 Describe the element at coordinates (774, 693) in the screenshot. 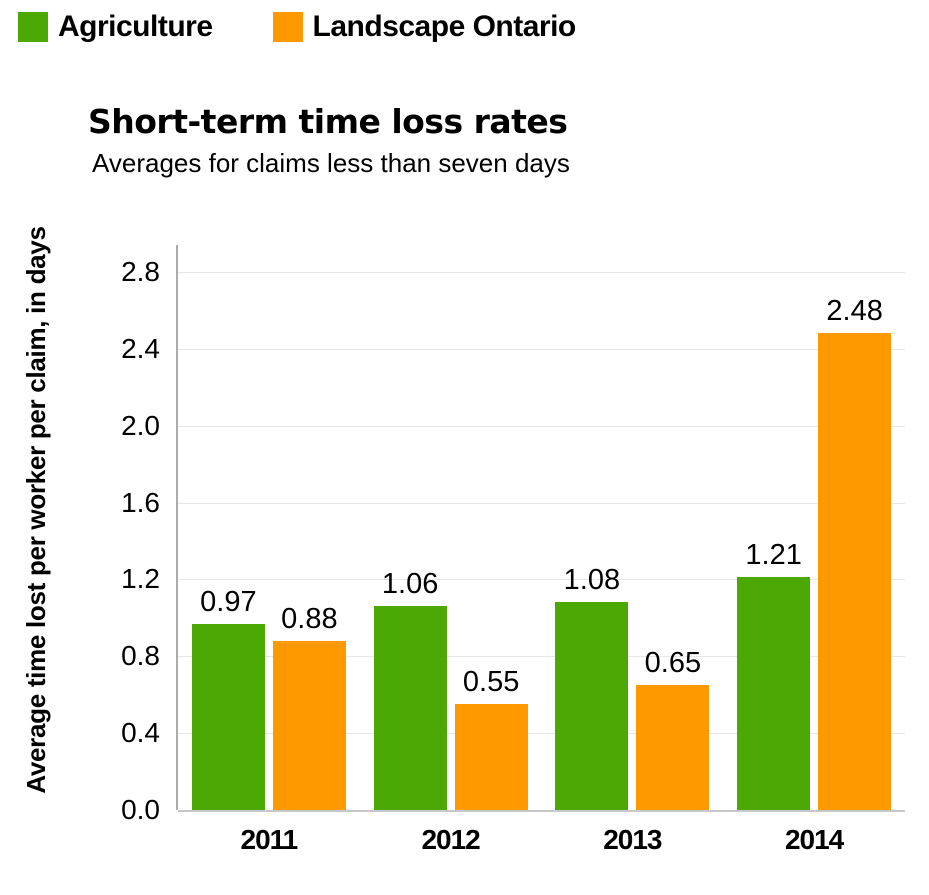

I see `bar-agriculture-2014` at that location.